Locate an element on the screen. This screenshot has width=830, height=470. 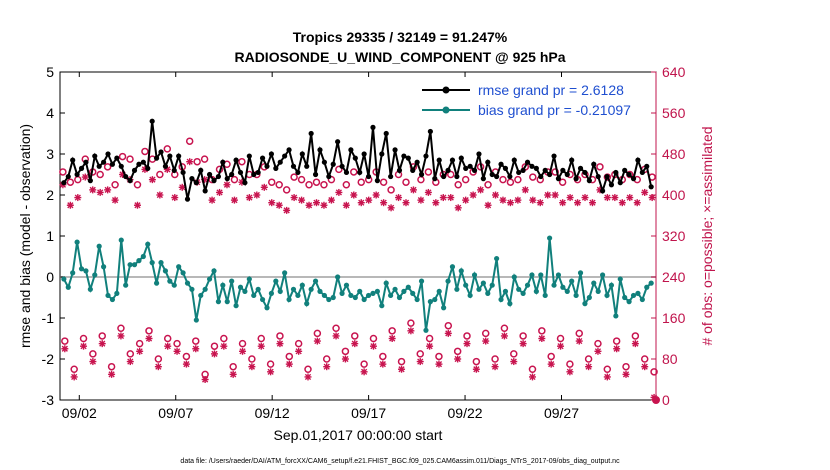
chart-subtitle: RADIOSONDE_U_WIND_COMPONENT @ 925 hPa is located at coordinates (399, 57).